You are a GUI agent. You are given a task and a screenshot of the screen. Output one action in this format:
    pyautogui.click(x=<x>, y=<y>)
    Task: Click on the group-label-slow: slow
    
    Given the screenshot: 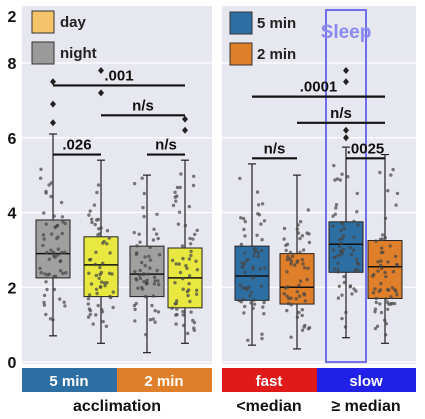 What is the action you would take?
    pyautogui.click(x=366, y=381)
    